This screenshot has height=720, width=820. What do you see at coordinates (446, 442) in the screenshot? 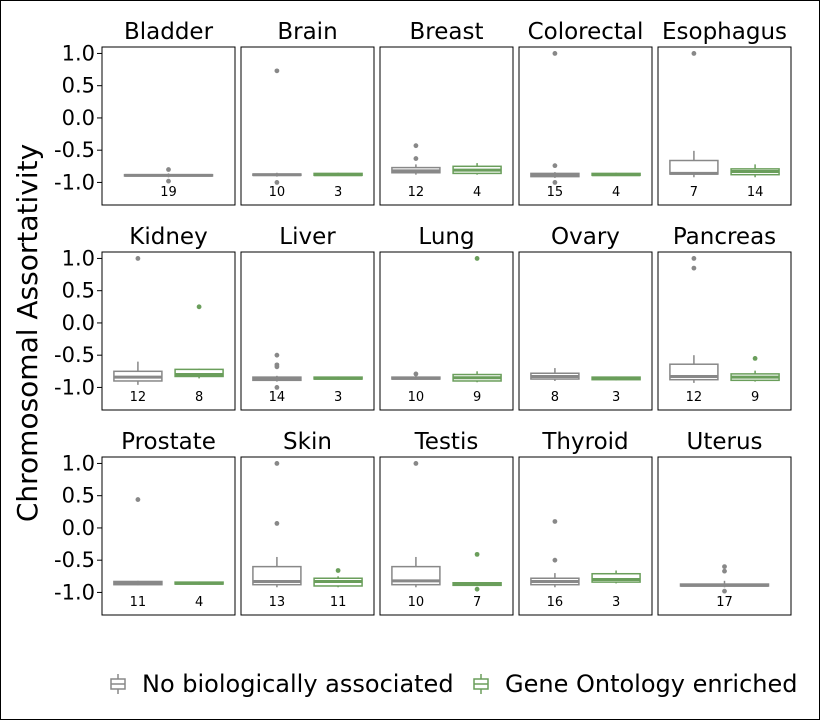
I see `facet-title: Testis` at bounding box center [446, 442].